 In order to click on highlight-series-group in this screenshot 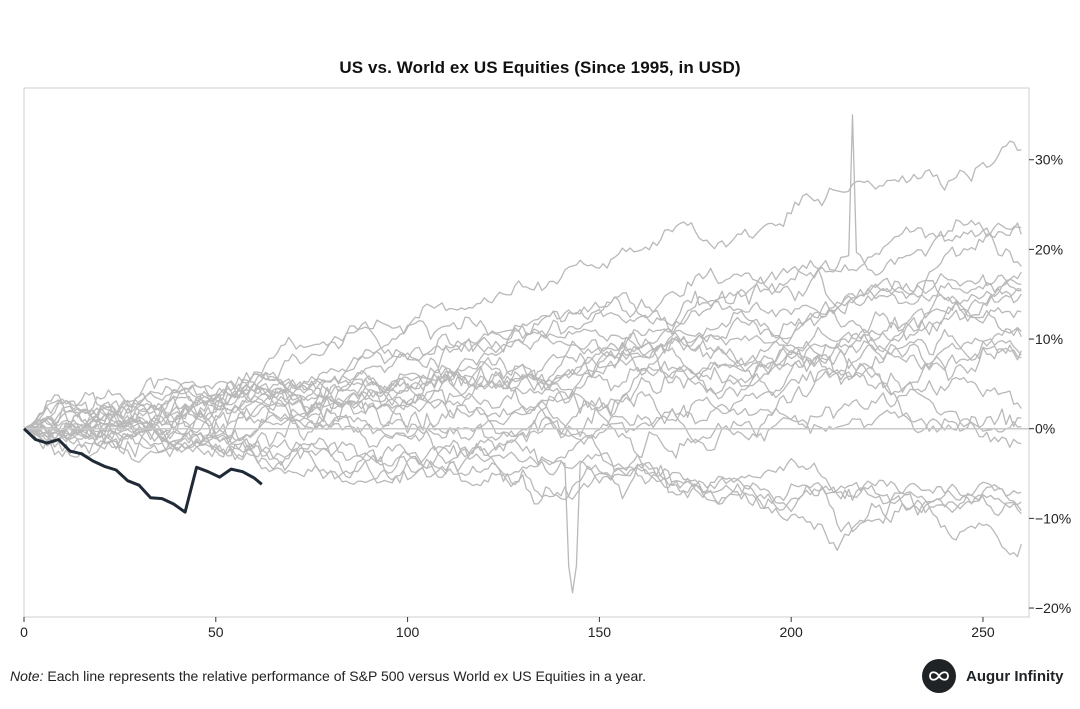, I will do `click(142, 470)`.